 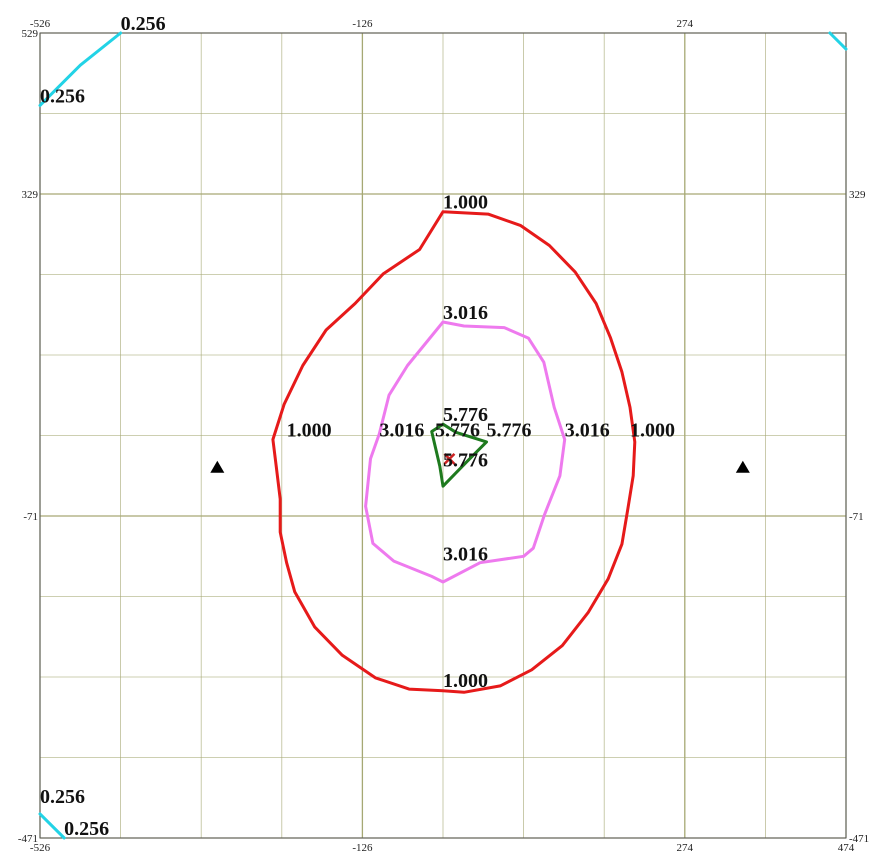 I want to click on y-tick-label-left: -71, so click(x=30, y=517).